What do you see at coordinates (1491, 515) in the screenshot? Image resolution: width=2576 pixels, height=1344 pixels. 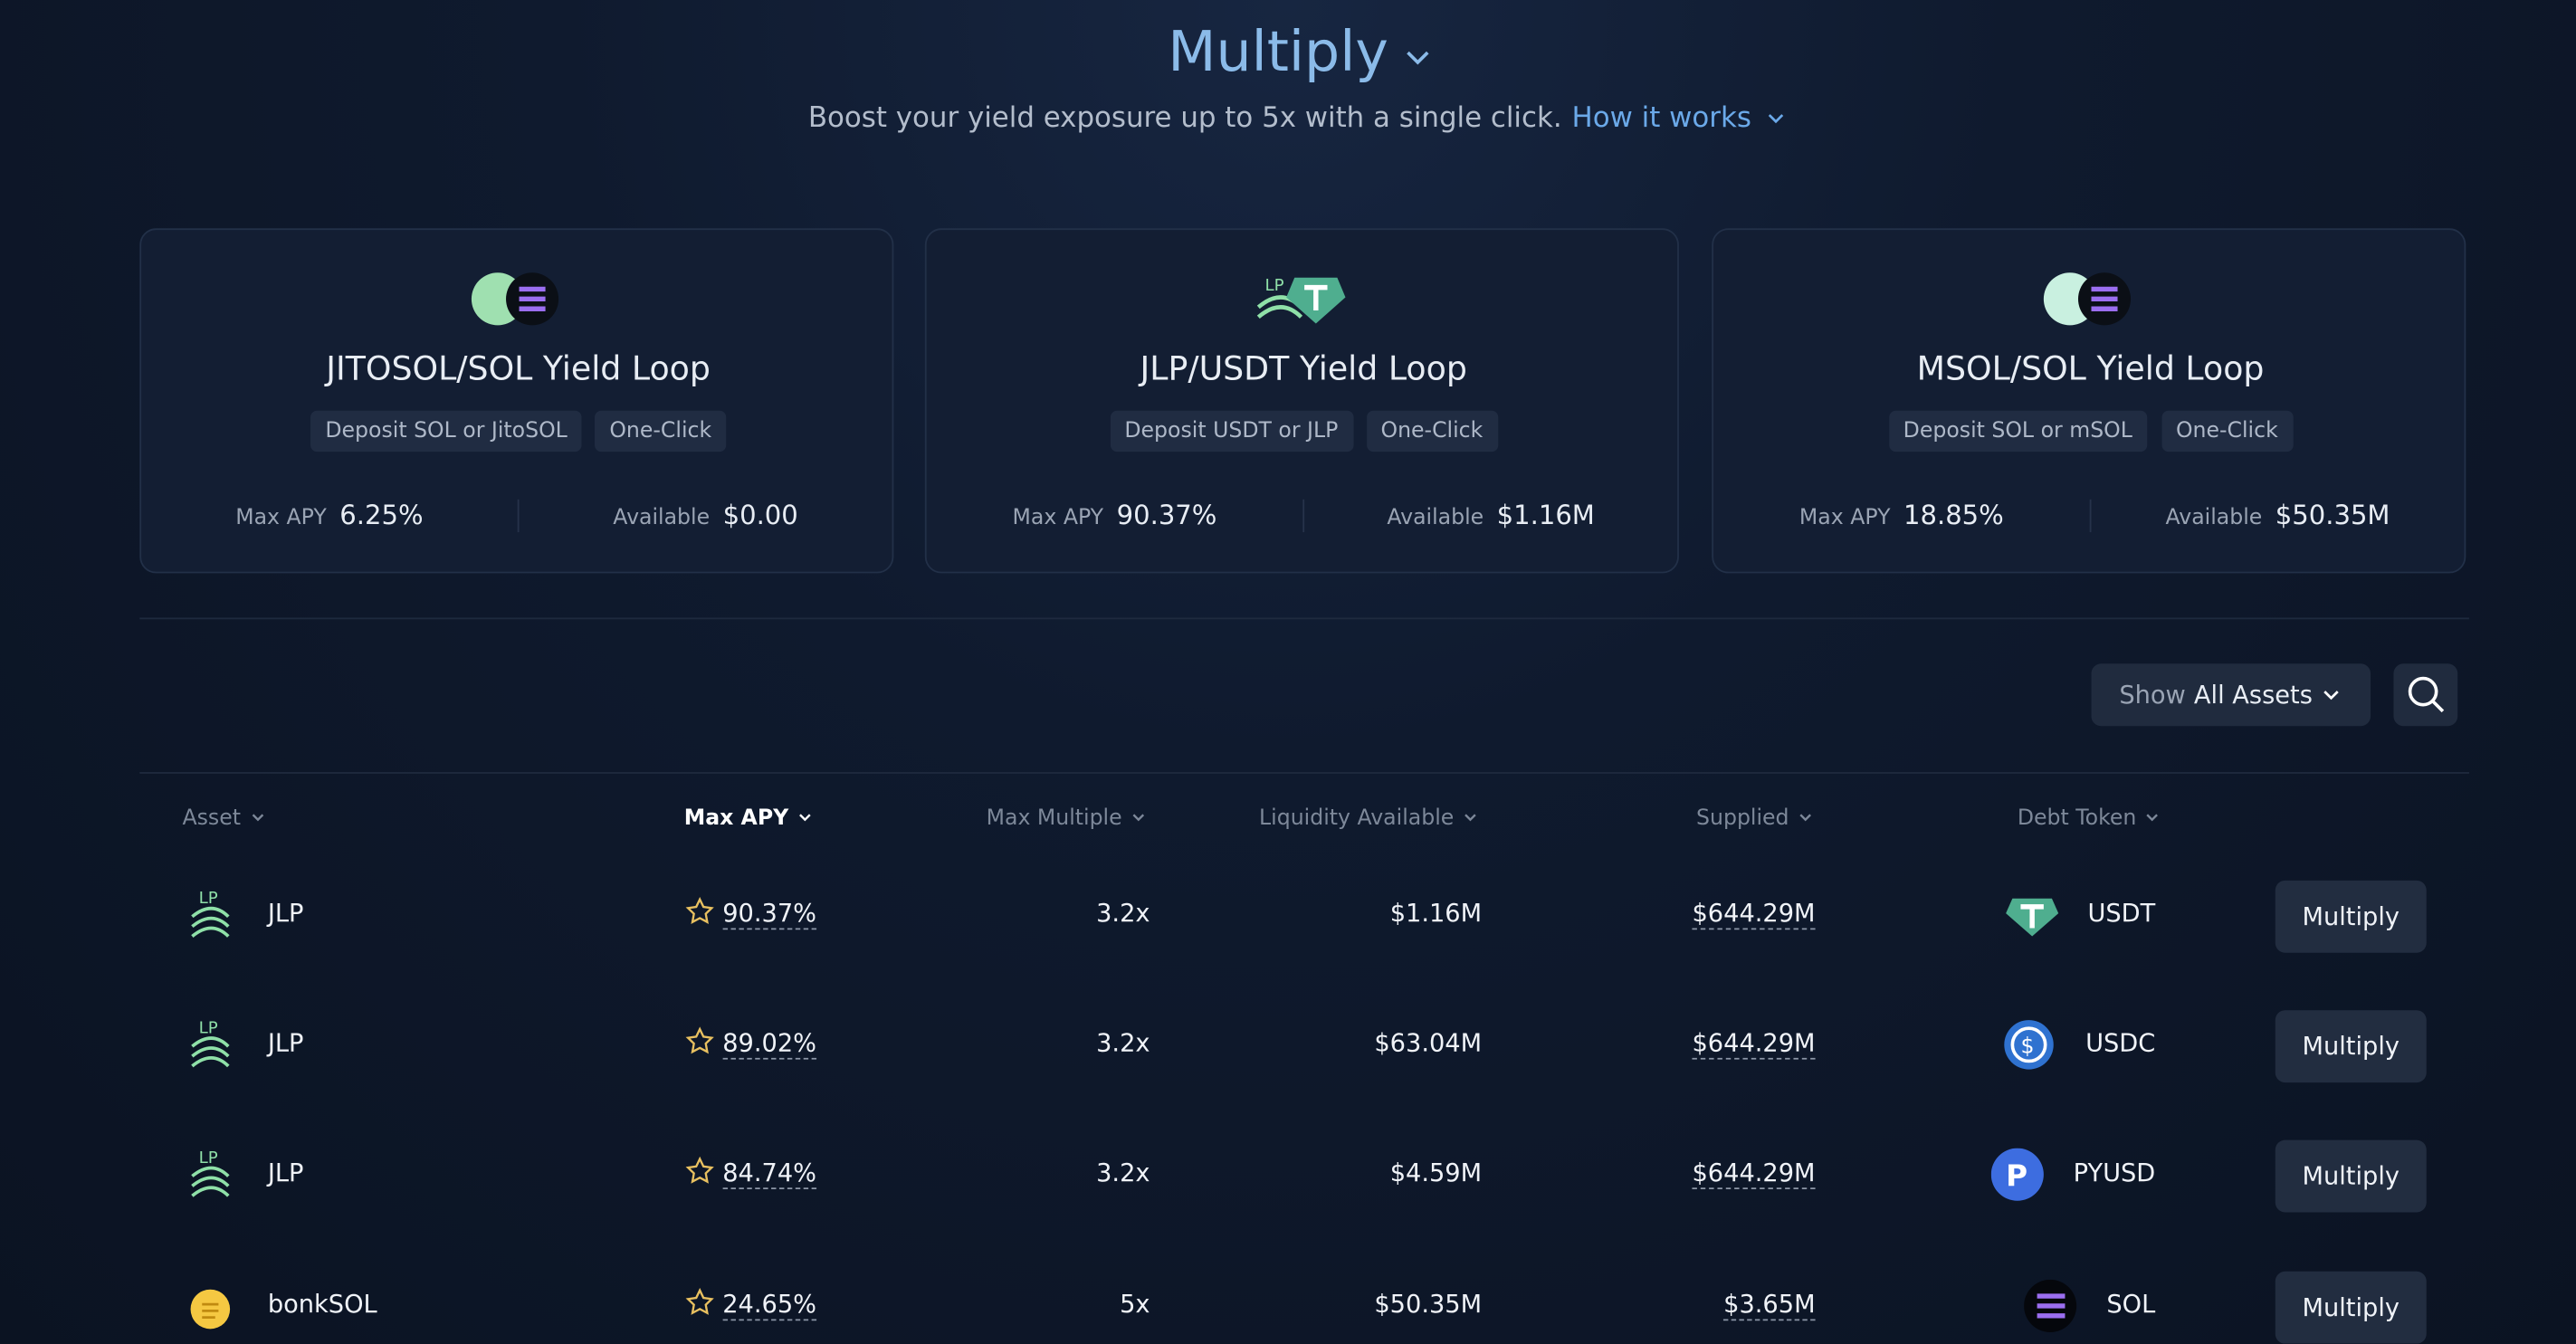 I see `available-stat: Available $1.16M` at bounding box center [1491, 515].